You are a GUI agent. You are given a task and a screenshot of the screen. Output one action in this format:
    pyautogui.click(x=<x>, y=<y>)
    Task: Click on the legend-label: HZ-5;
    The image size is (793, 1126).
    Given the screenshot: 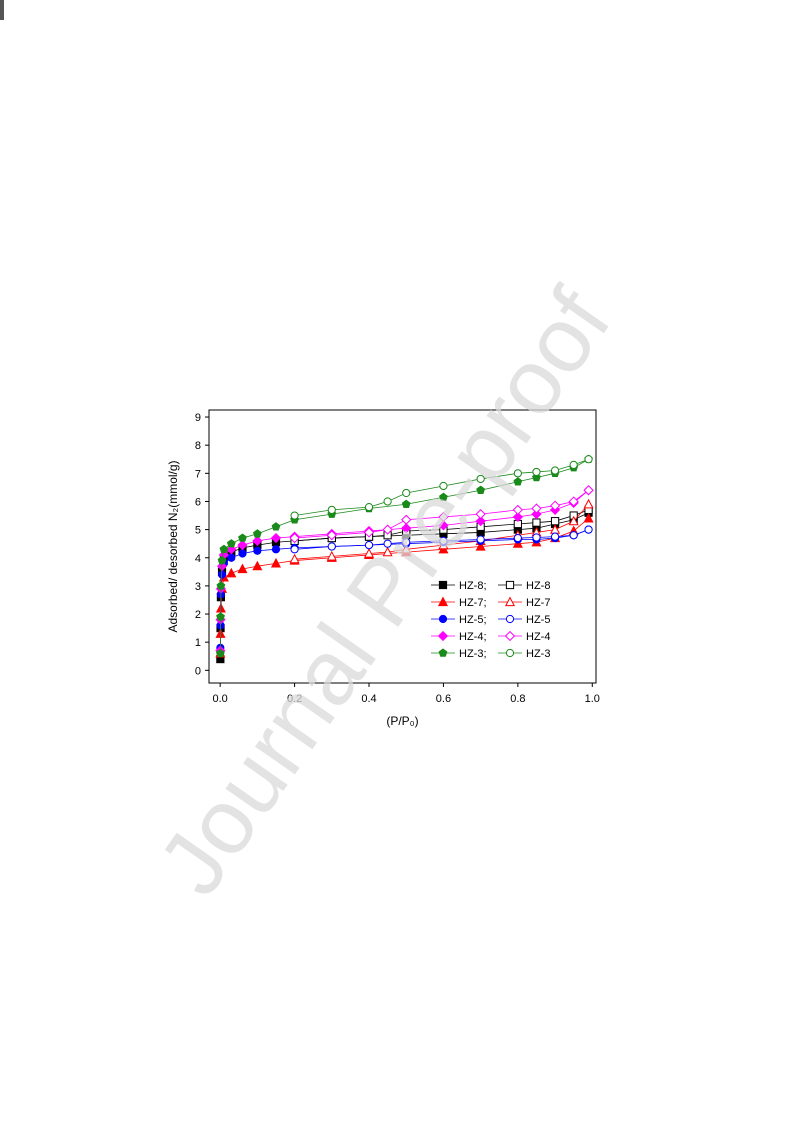 What is the action you would take?
    pyautogui.click(x=473, y=620)
    